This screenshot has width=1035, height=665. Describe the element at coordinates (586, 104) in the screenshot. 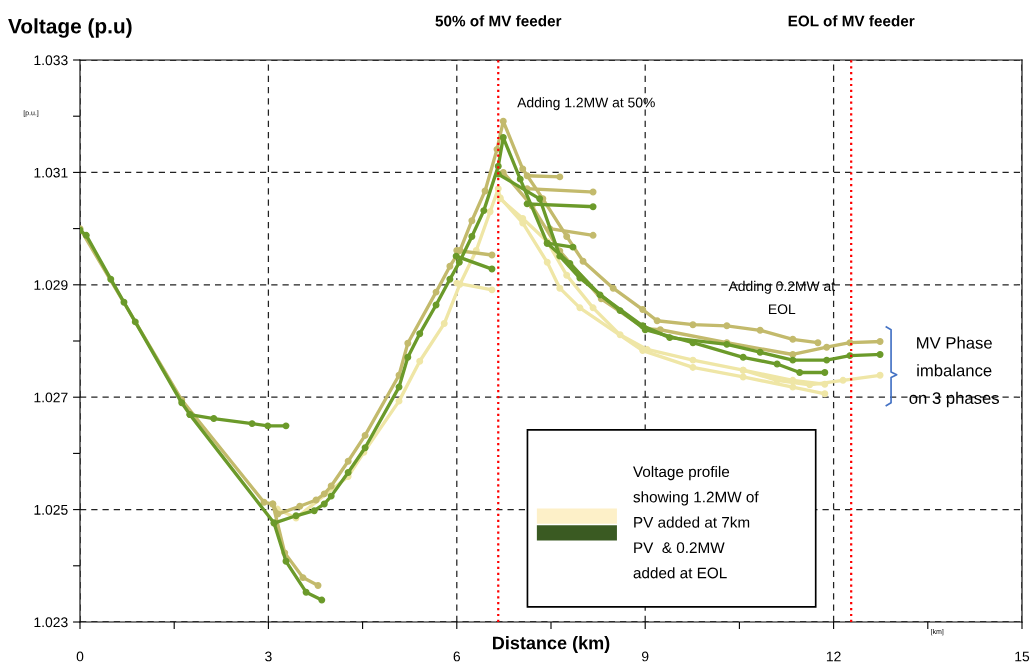

I see `annotation: Adding 1.2MW at 50%` at that location.